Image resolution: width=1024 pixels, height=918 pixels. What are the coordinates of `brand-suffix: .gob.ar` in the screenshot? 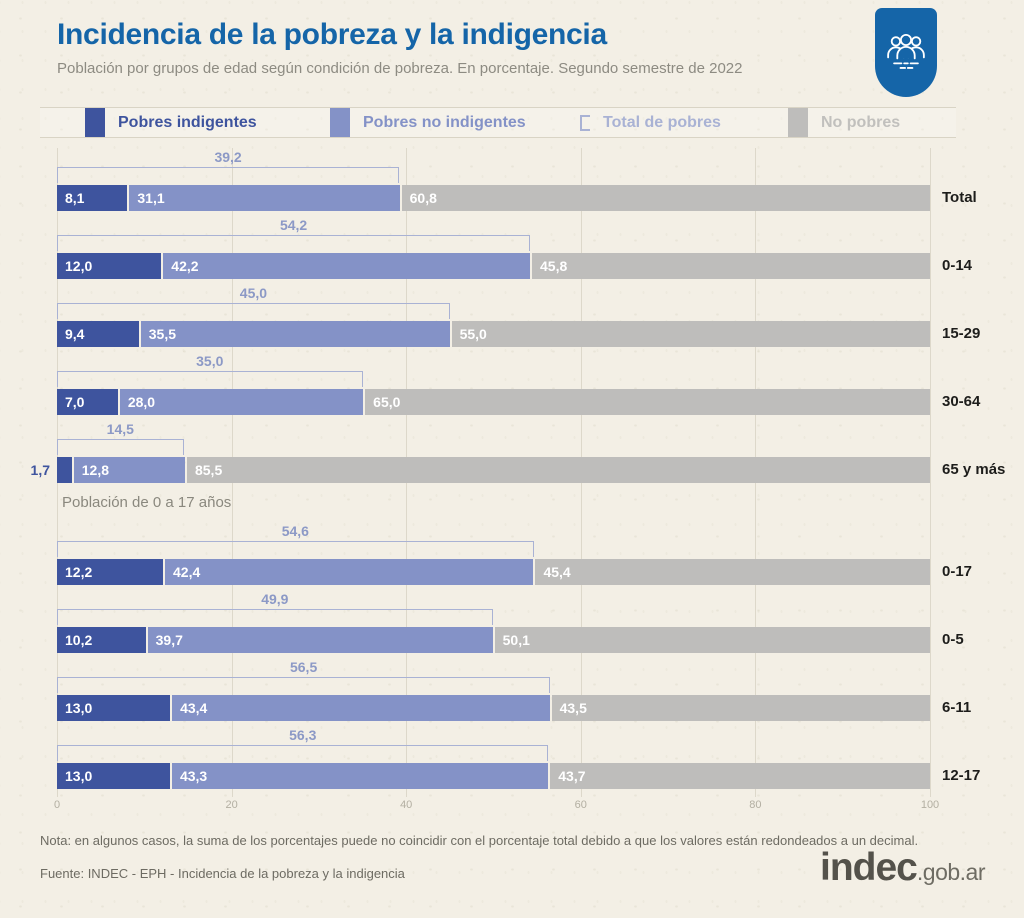 It's located at (951, 872).